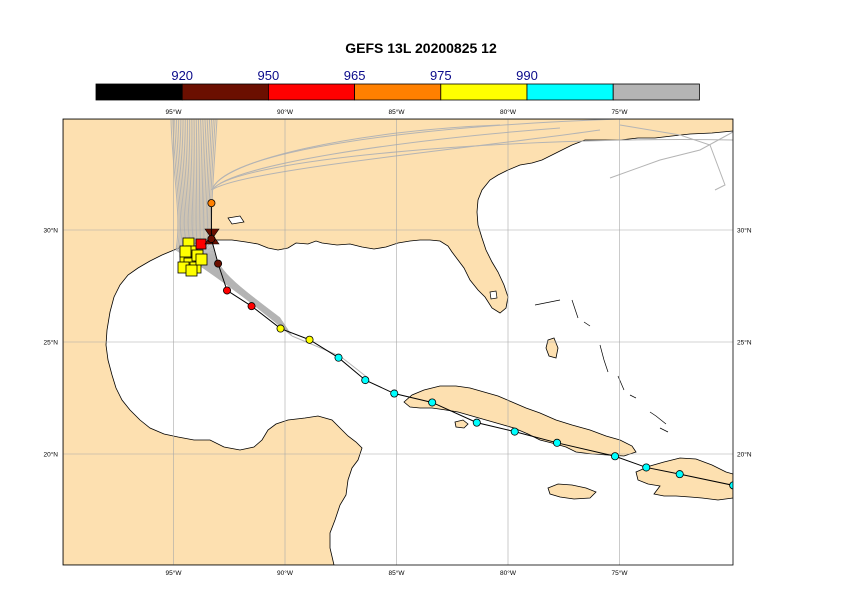 The width and height of the screenshot is (842, 596). I want to click on bahamas-andros, so click(552, 348).